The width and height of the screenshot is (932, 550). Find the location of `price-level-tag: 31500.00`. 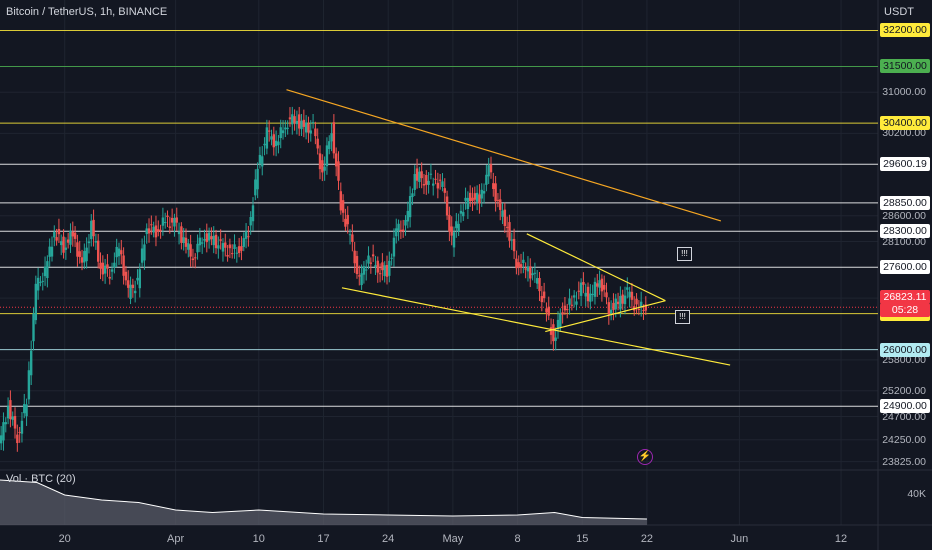

price-level-tag: 31500.00 is located at coordinates (905, 66).